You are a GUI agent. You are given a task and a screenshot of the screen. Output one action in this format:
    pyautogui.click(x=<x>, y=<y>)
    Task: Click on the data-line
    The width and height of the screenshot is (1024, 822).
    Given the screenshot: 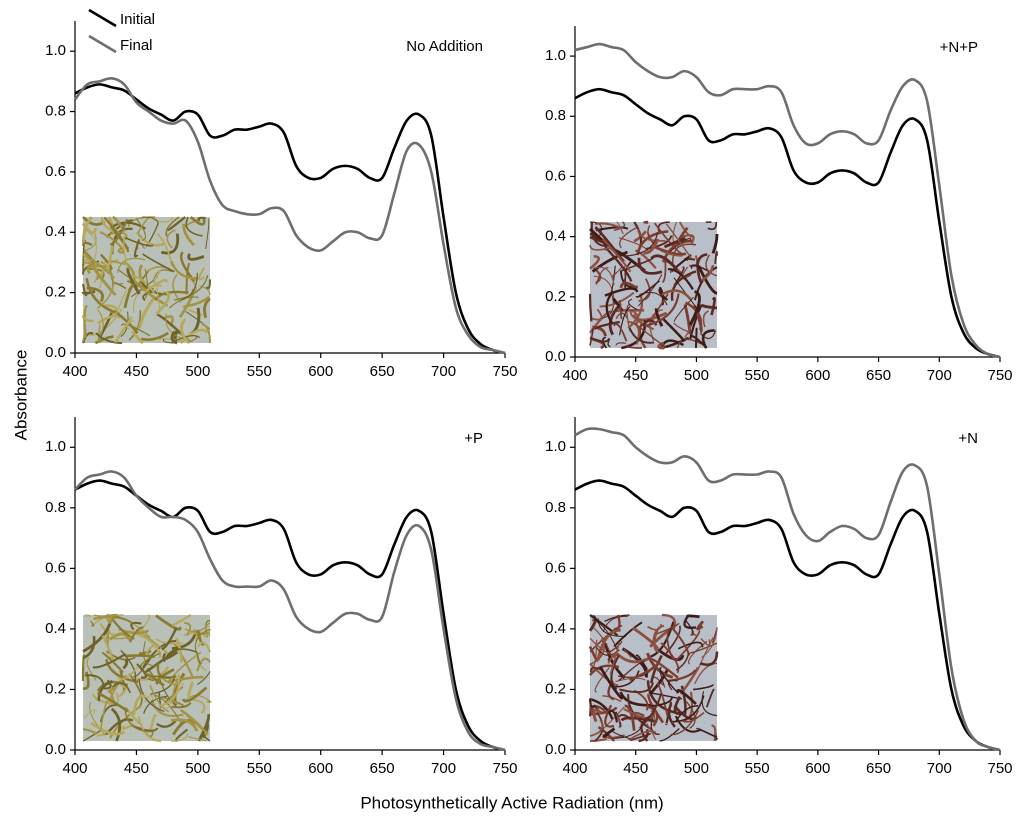 What is the action you would take?
    pyautogui.click(x=290, y=219)
    